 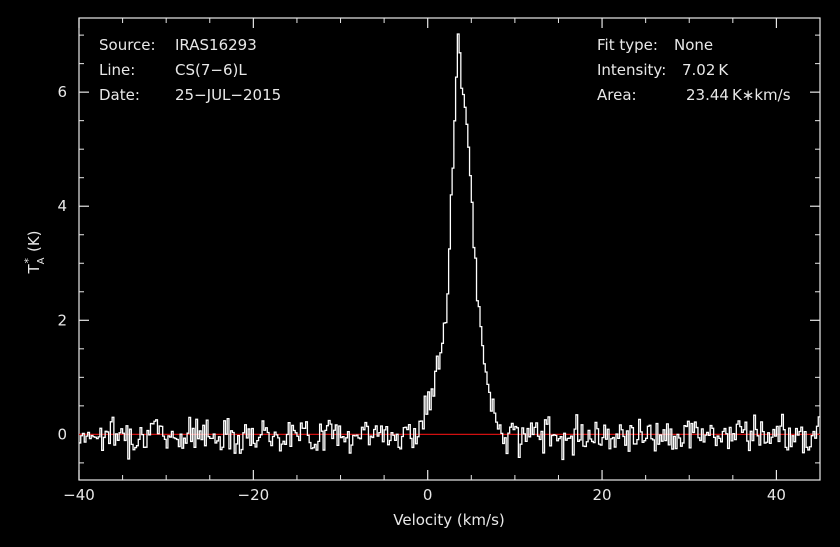 What do you see at coordinates (41, 260) in the screenshot?
I see `y-axis-label-sub: A` at bounding box center [41, 260].